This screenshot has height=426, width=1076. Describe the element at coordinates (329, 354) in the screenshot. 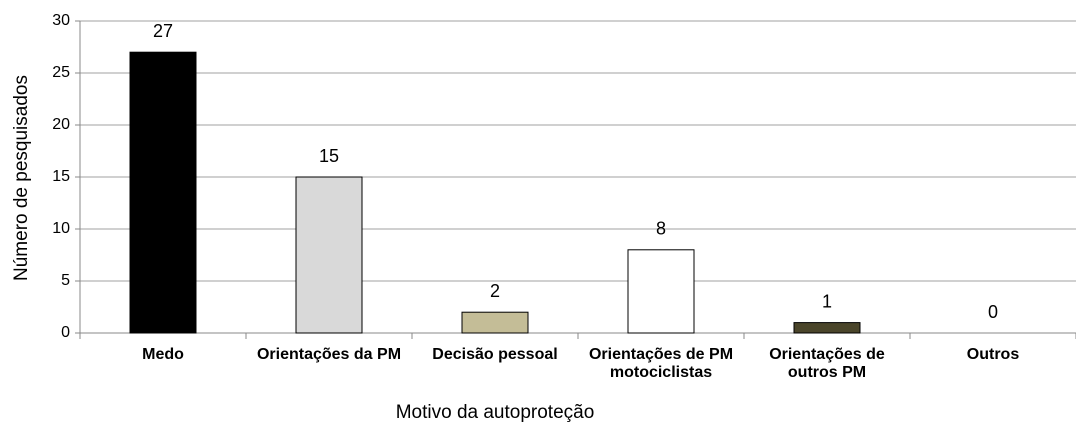

I see `x-tick-label: Orientações da PM` at that location.